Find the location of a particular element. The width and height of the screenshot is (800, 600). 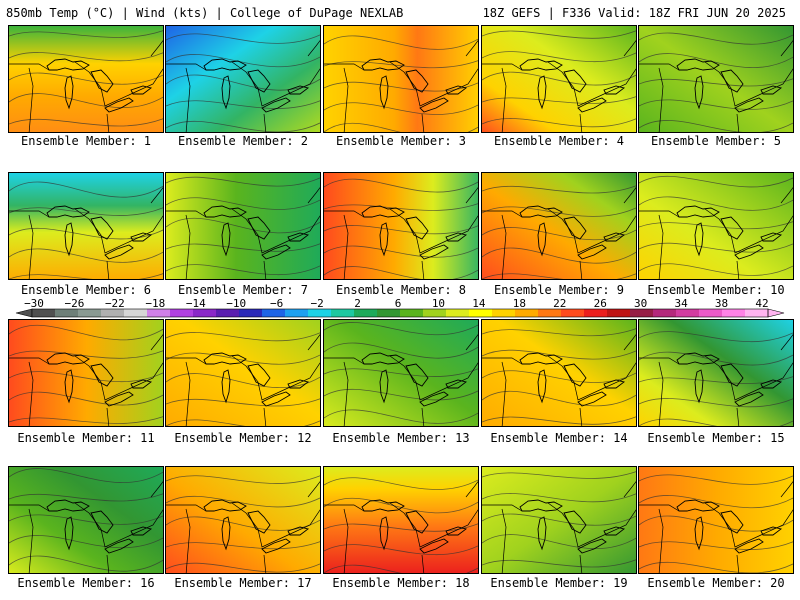

member-label: Ensemble Member: 3 is located at coordinates (401, 141).